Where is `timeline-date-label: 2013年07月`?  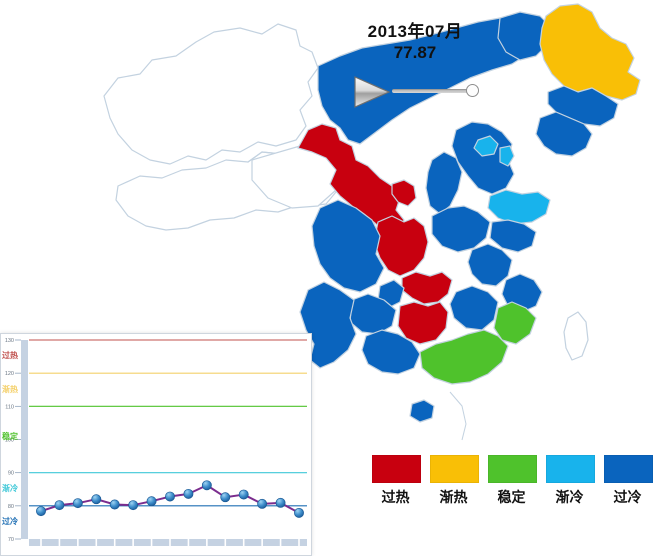
timeline-date-label: 2013年07月 is located at coordinates (415, 31).